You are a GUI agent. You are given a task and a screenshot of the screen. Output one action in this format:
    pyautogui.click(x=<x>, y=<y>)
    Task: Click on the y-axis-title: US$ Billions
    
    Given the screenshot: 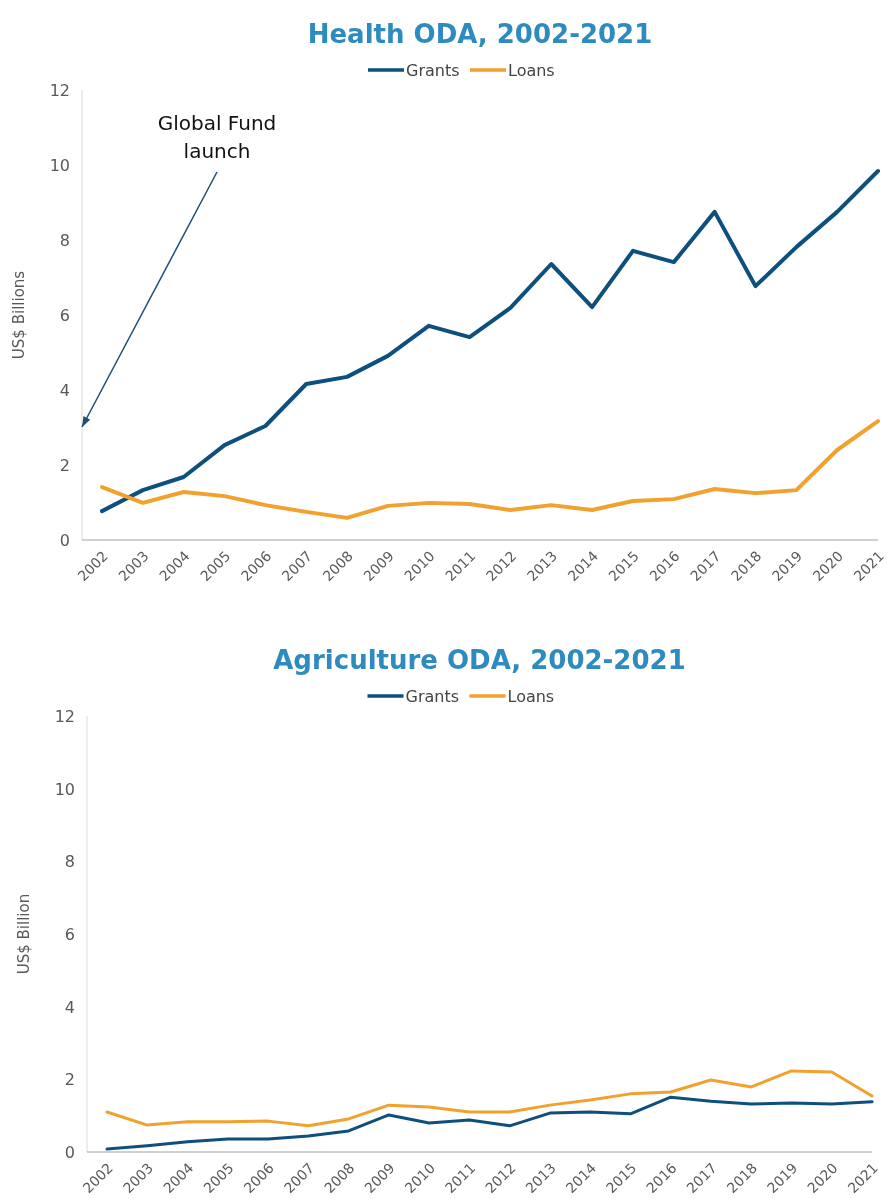 What is the action you would take?
    pyautogui.click(x=19, y=315)
    